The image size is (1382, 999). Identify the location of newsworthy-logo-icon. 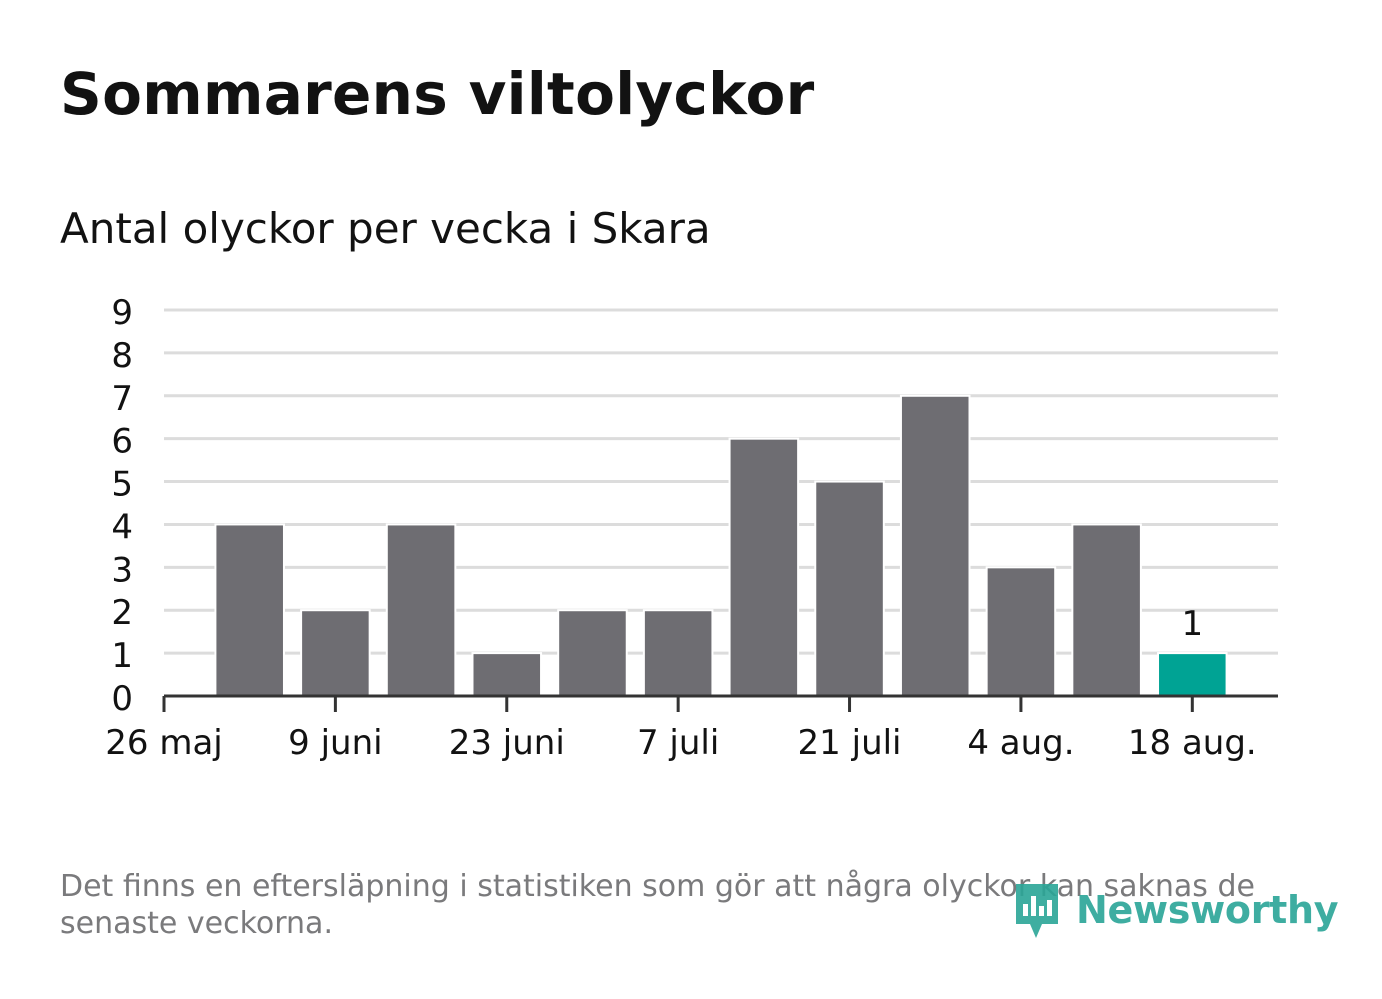
(1037, 911).